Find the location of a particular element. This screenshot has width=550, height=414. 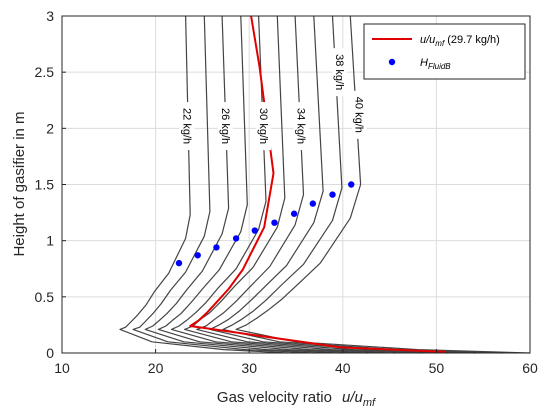

y-tick-label: 1.5 is located at coordinates (45, 185).